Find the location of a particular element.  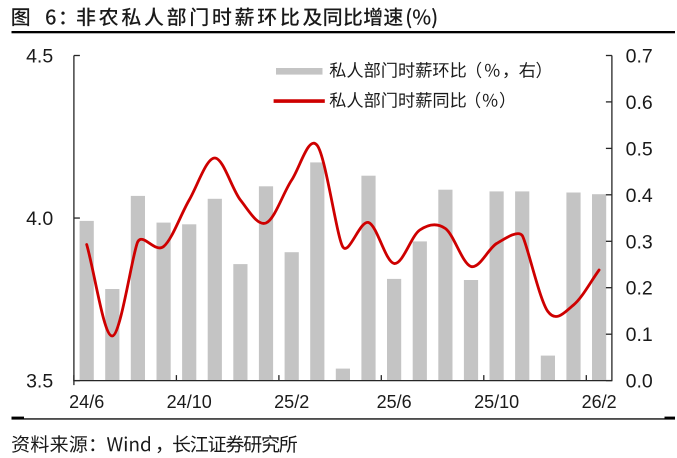

svg-text: 25/10 is located at coordinates (496, 402).